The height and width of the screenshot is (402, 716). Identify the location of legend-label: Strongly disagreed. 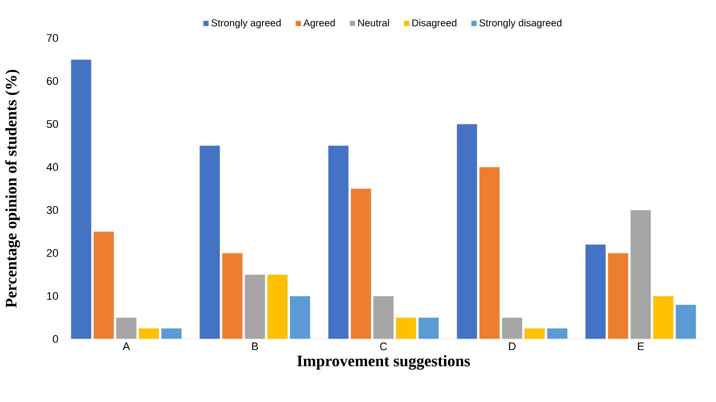
(520, 23).